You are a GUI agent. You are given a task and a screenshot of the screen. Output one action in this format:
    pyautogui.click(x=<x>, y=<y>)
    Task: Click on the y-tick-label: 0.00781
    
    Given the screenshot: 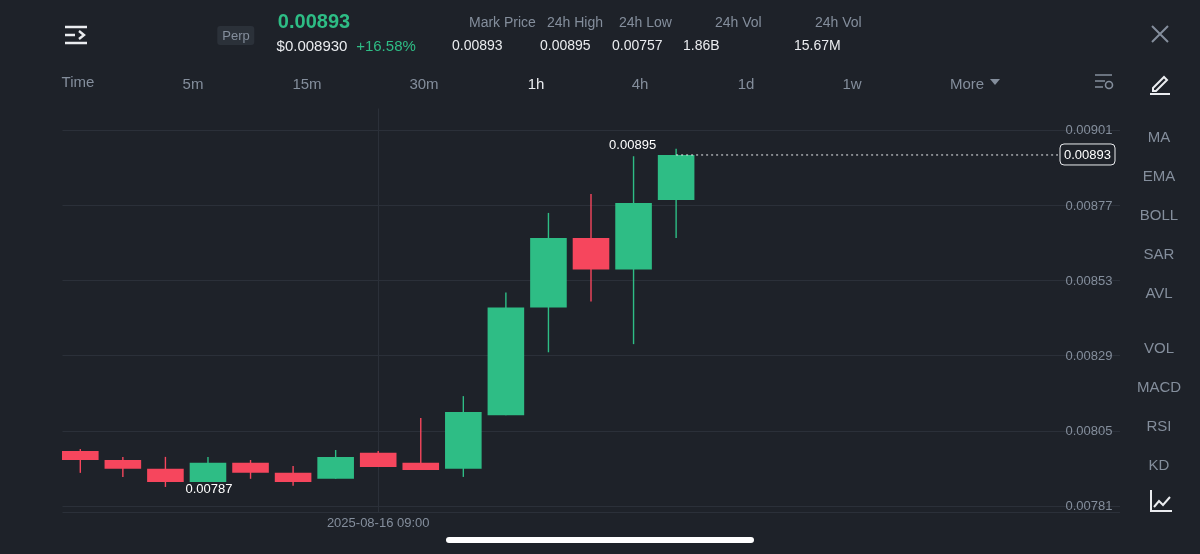 What is the action you would take?
    pyautogui.click(x=1089, y=506)
    